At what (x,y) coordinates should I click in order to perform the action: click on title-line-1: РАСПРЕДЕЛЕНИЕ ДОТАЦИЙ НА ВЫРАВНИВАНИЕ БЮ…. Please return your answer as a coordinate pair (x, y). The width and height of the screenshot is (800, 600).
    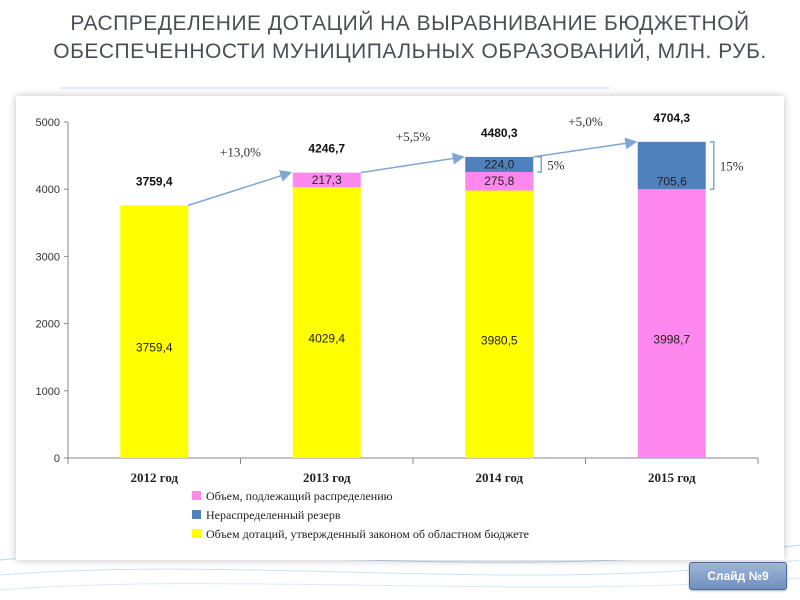
    Looking at the image, I should click on (410, 23).